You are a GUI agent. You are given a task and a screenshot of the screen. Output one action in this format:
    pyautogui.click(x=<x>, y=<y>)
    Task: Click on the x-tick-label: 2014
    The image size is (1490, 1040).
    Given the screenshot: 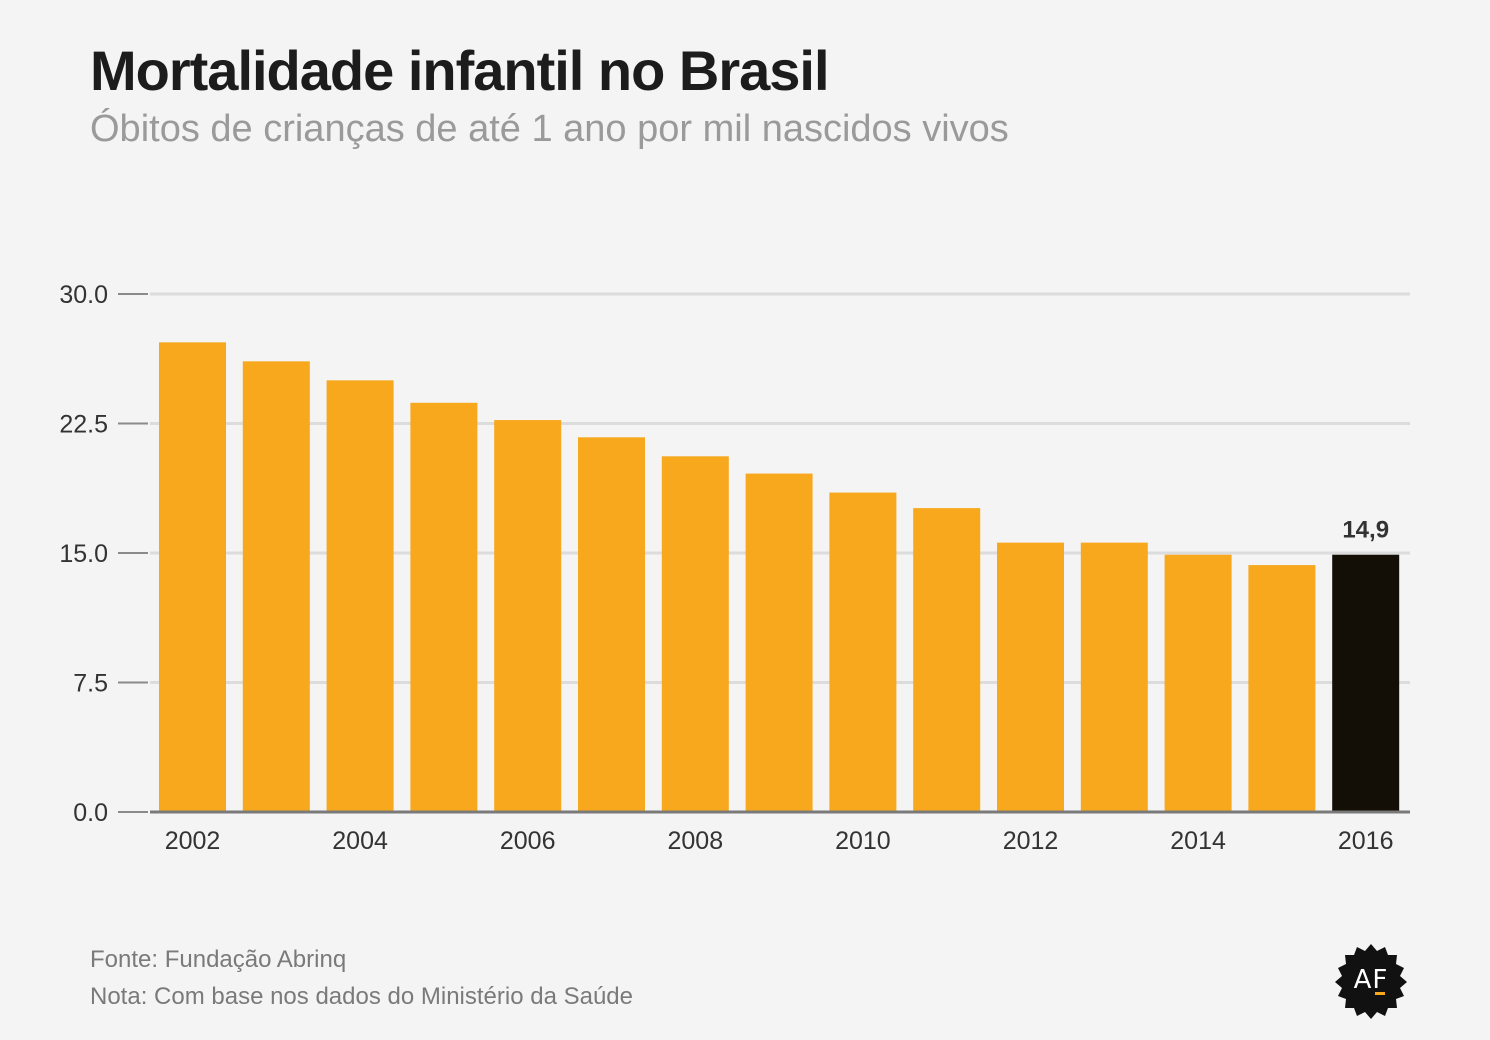 What is the action you would take?
    pyautogui.click(x=1198, y=841)
    